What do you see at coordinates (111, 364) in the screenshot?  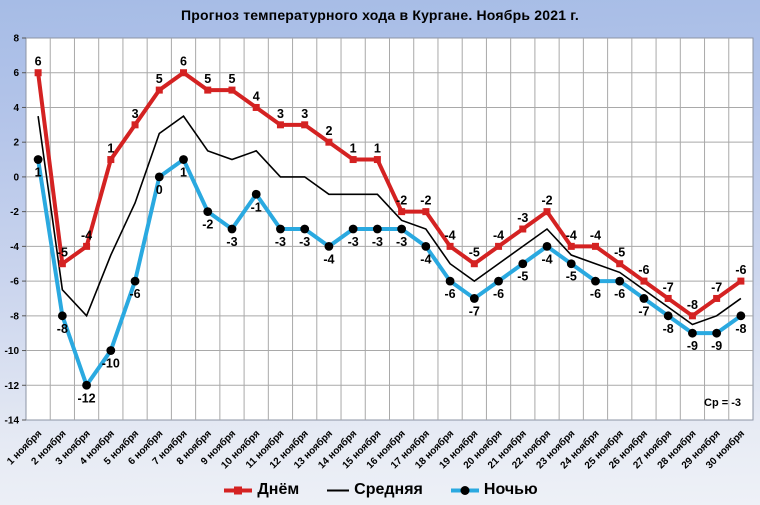 I see `data-label: -10` at bounding box center [111, 364].